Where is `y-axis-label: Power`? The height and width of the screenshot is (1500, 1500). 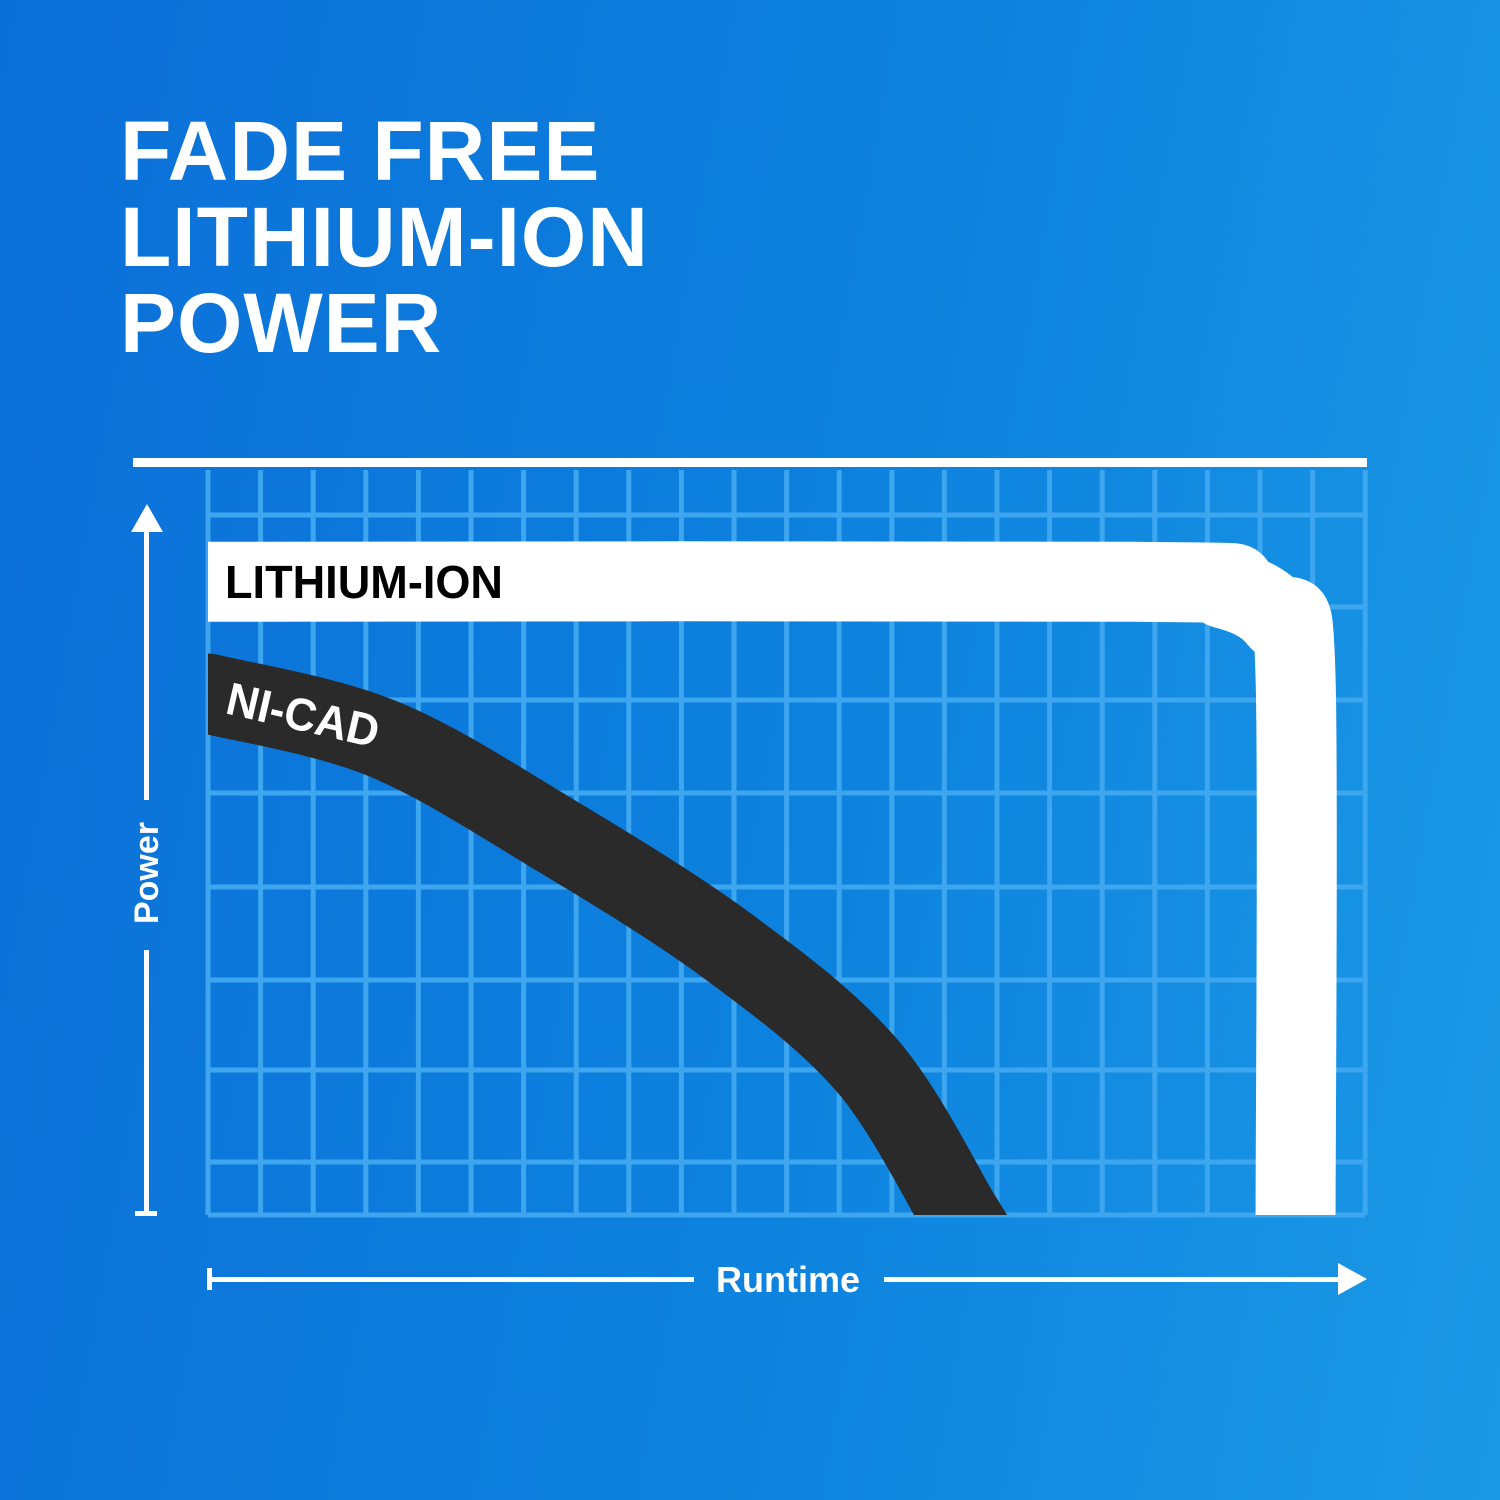
y-axis-label: Power is located at coordinates (147, 873).